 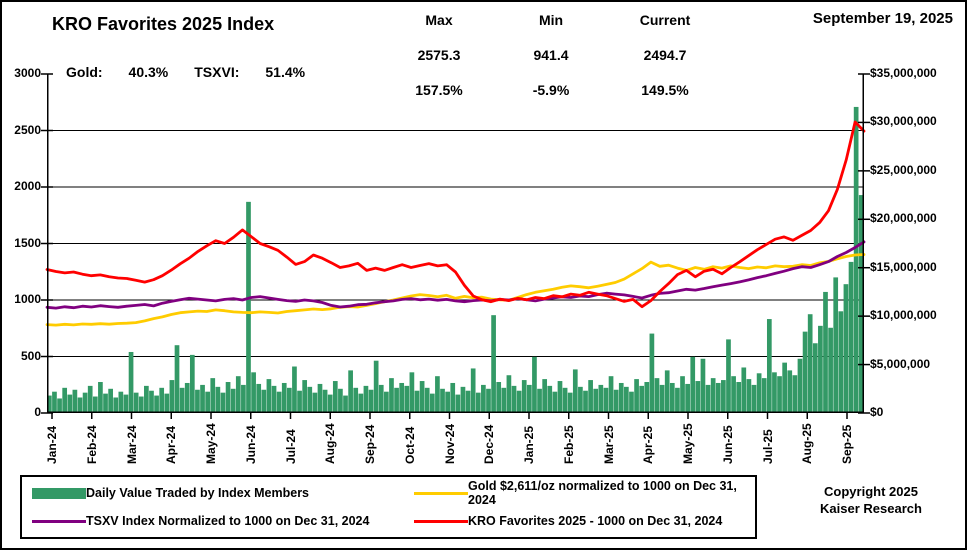 What do you see at coordinates (84, 72) in the screenshot?
I see `gold-label: Gold:` at bounding box center [84, 72].